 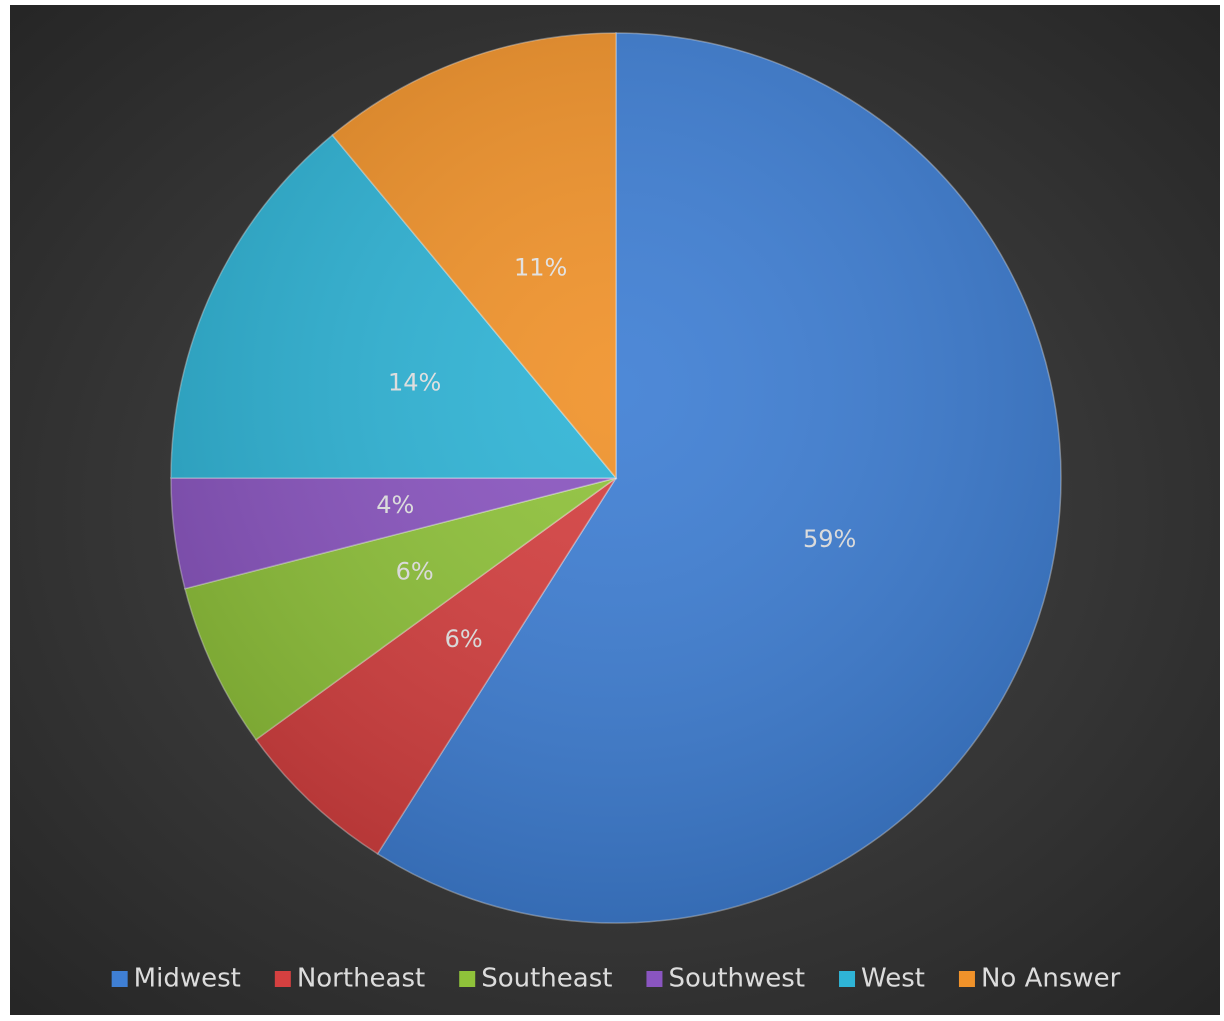 I want to click on legend-label: Midwest, so click(x=187, y=979).